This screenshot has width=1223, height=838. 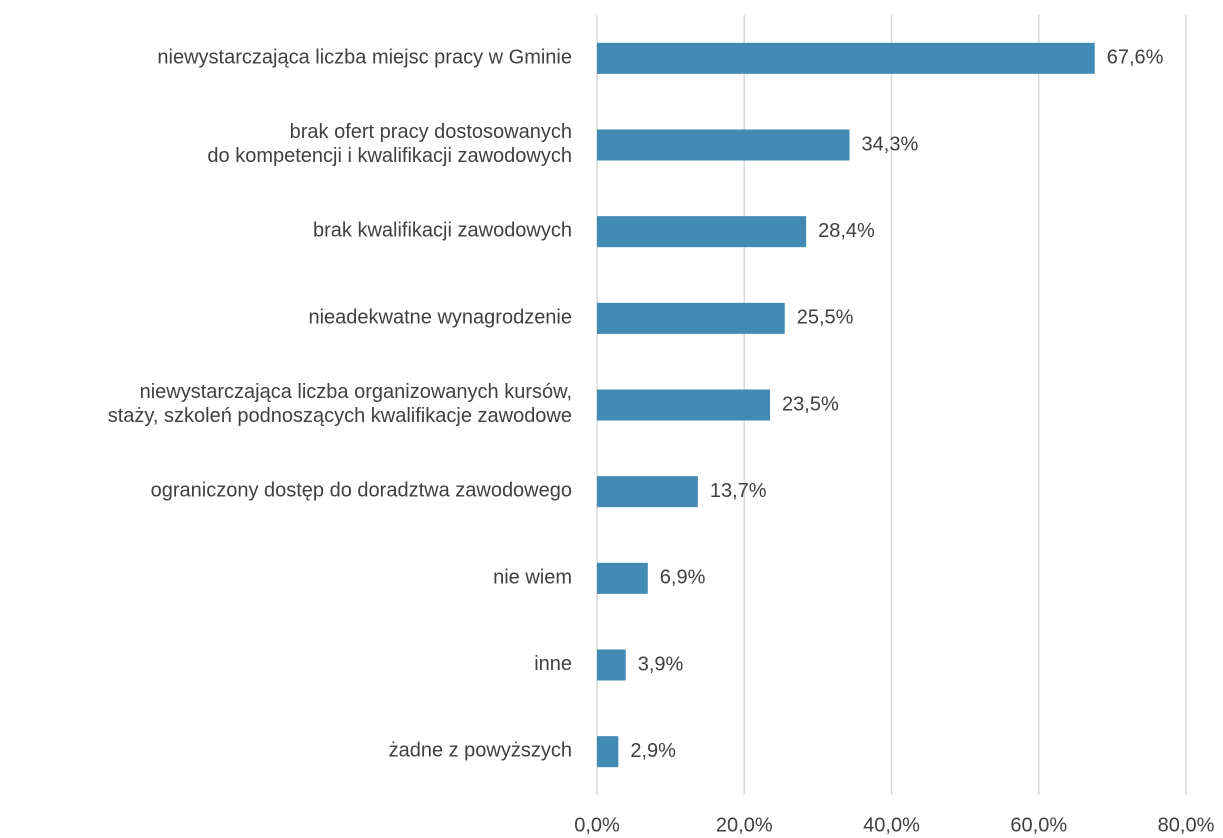 I want to click on x-tick-label: 20,0%, so click(x=744, y=825).